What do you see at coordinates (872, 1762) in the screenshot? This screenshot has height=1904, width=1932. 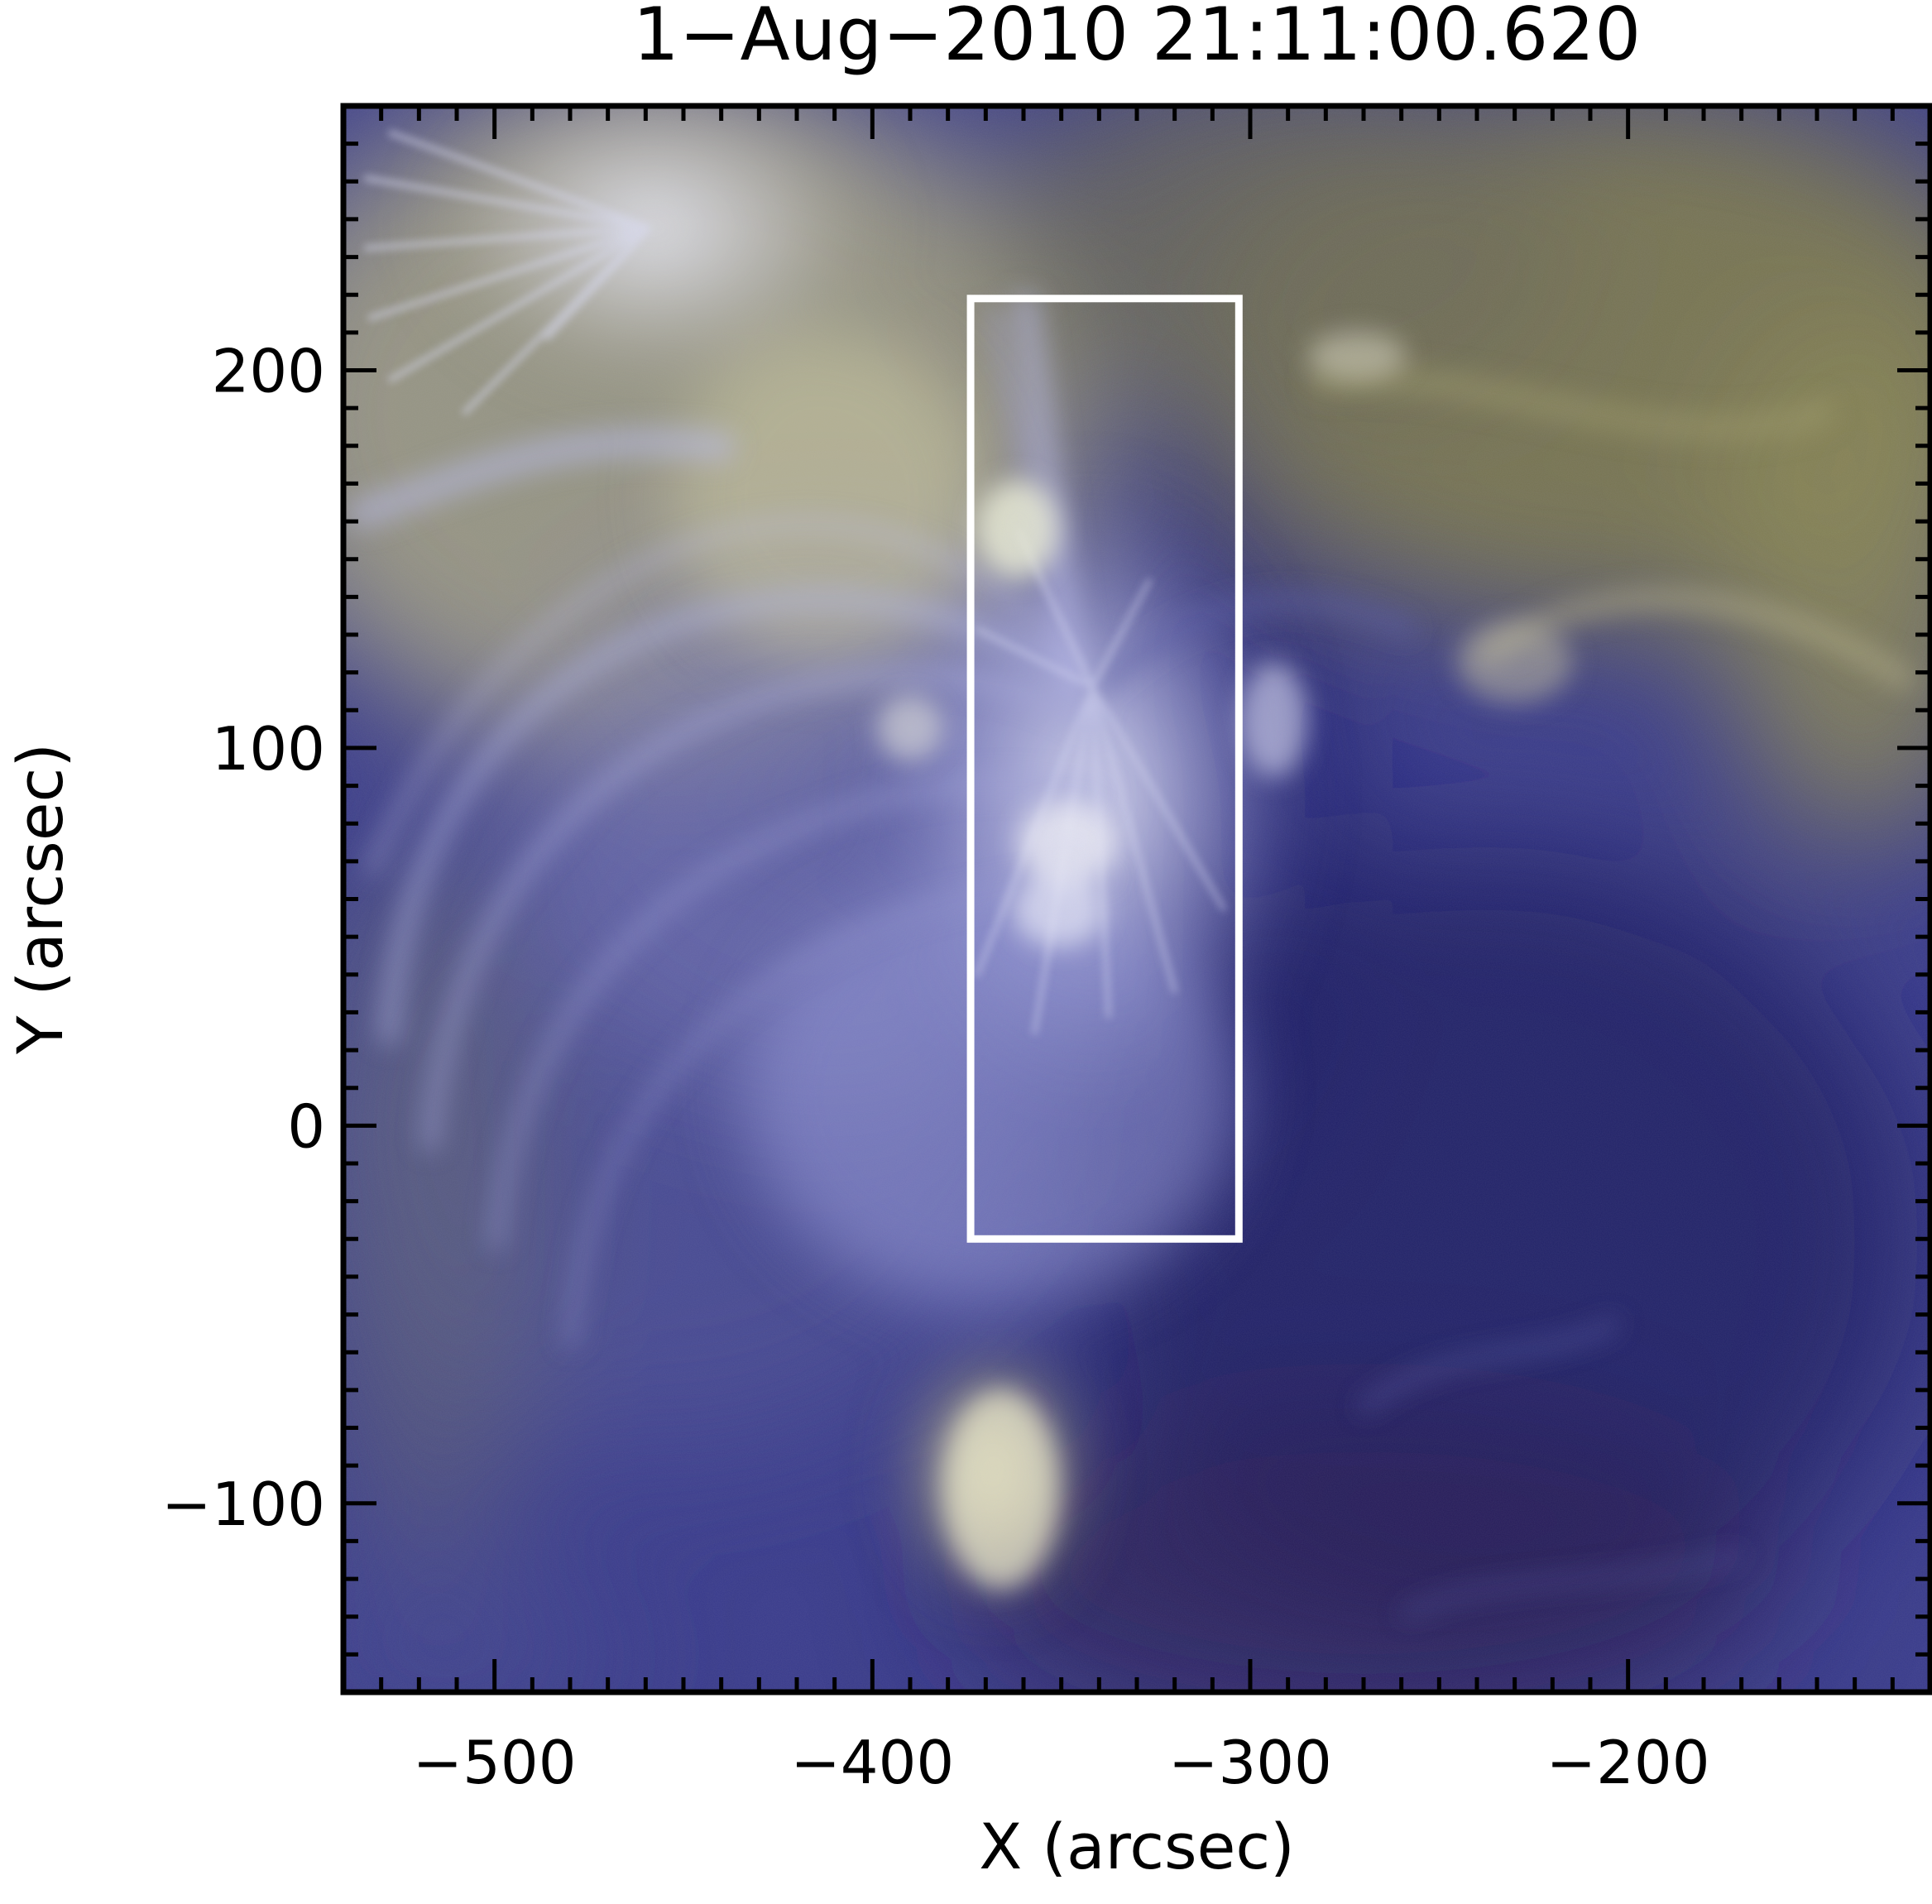 I see `x-tick-label: −400` at bounding box center [872, 1762].